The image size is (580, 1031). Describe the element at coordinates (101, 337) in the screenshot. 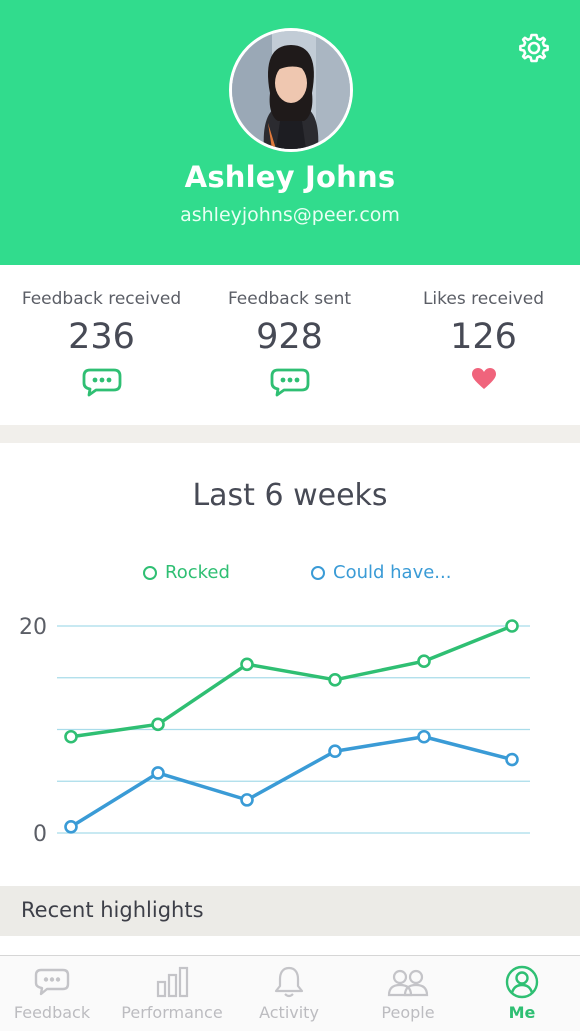

I see `stat-value: 236` at that location.